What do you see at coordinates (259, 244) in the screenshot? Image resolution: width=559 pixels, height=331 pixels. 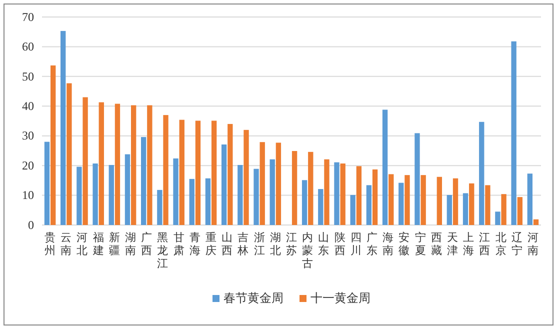 I see `x-tick-label: 浙江` at bounding box center [259, 244].